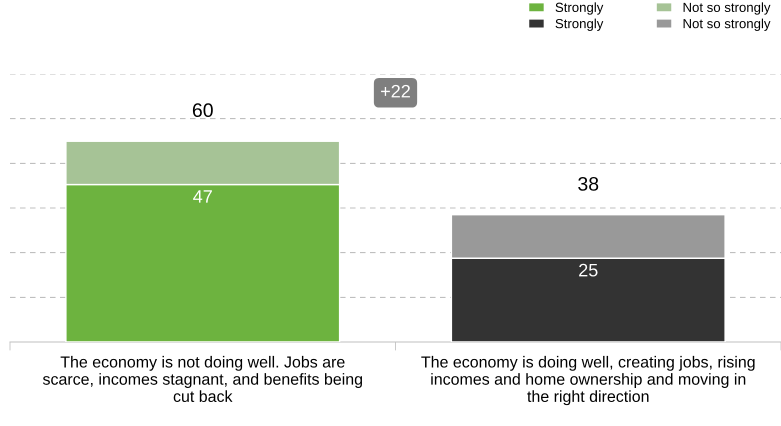  I want to click on annotation: +22, so click(395, 91).